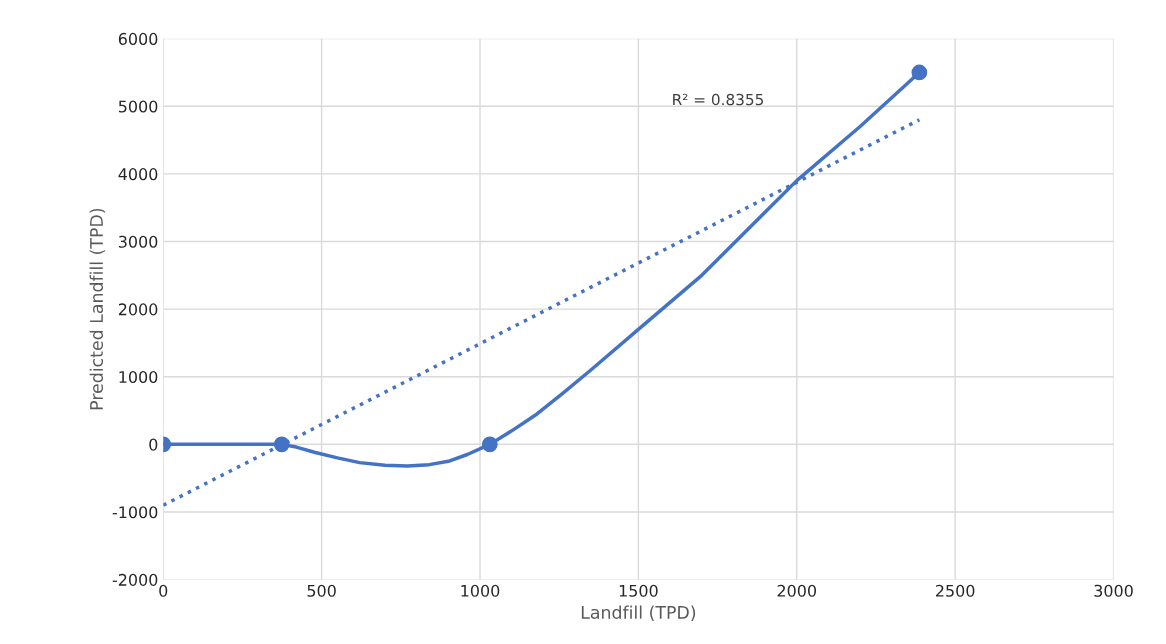  What do you see at coordinates (638, 613) in the screenshot?
I see `x-axis-title: Landfill (TPD)` at bounding box center [638, 613].